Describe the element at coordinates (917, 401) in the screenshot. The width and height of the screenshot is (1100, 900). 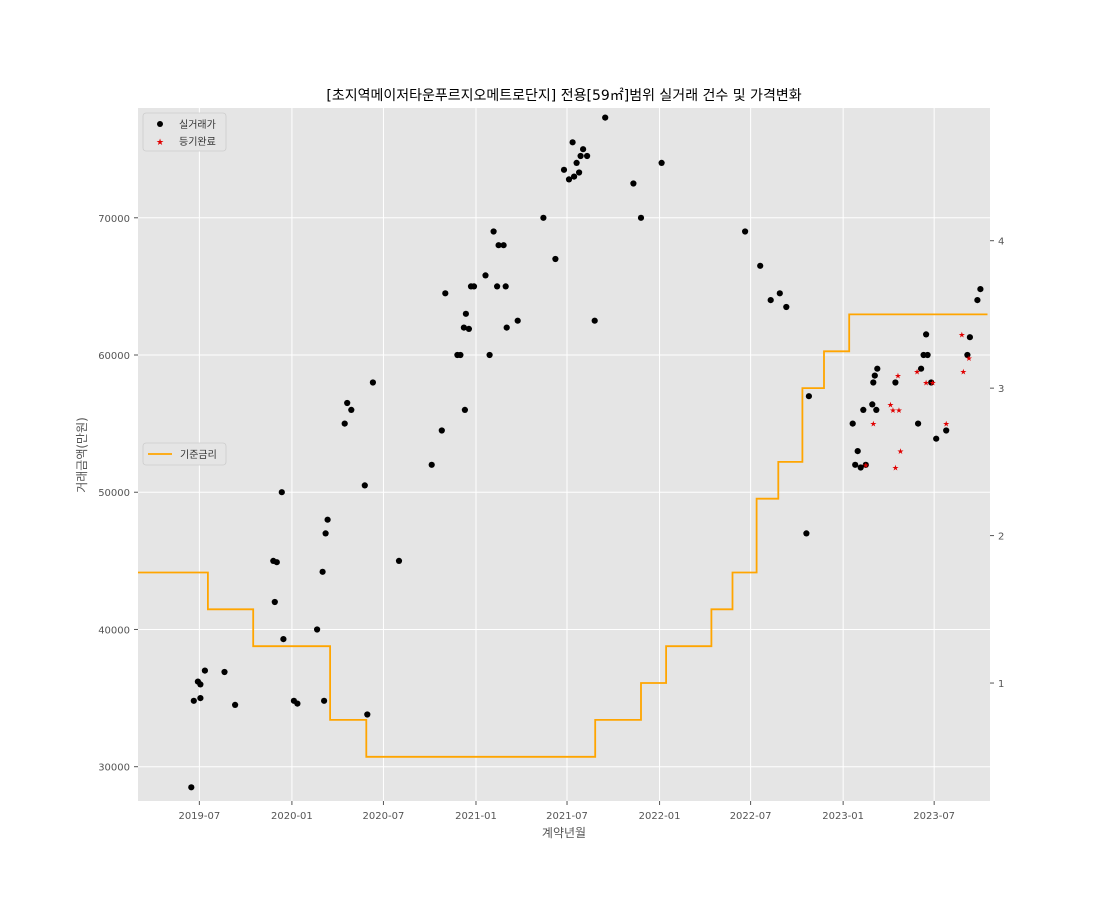
I see `registered-series: ★★★★★★★★★★ ★★★★★` at that location.